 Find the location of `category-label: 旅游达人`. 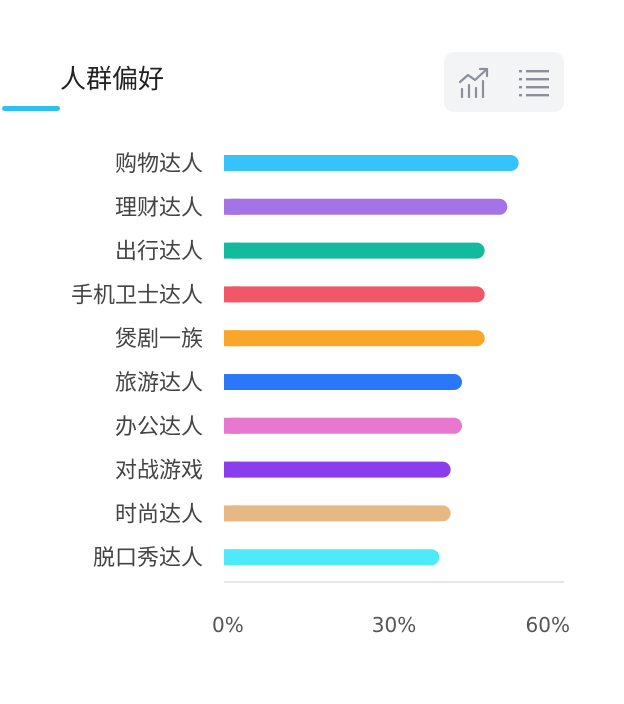

category-label: 旅游达人 is located at coordinates (159, 383).